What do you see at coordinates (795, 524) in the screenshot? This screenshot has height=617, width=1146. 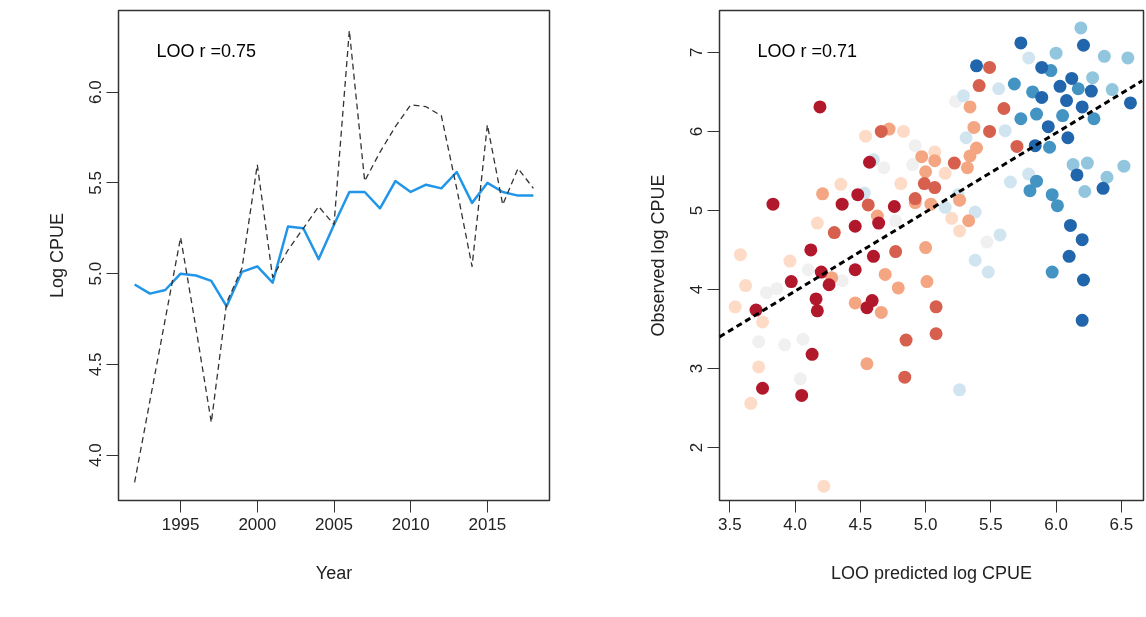 I see `x-tick-label: 4.0` at bounding box center [795, 524].